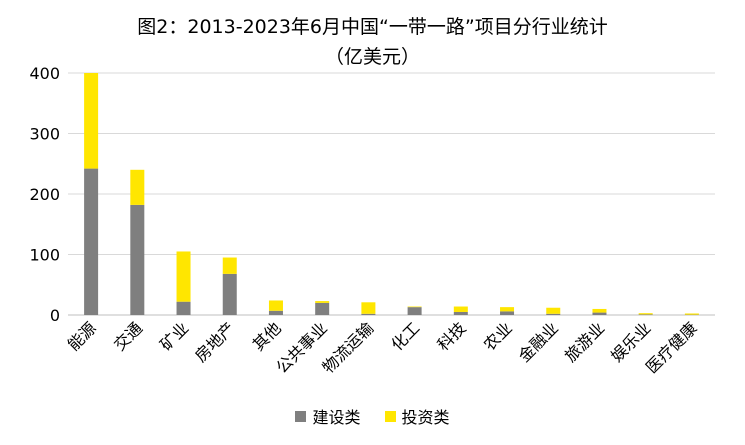 The image size is (745, 445). I want to click on x-tick-label: 医疗健康, so click(671, 347).